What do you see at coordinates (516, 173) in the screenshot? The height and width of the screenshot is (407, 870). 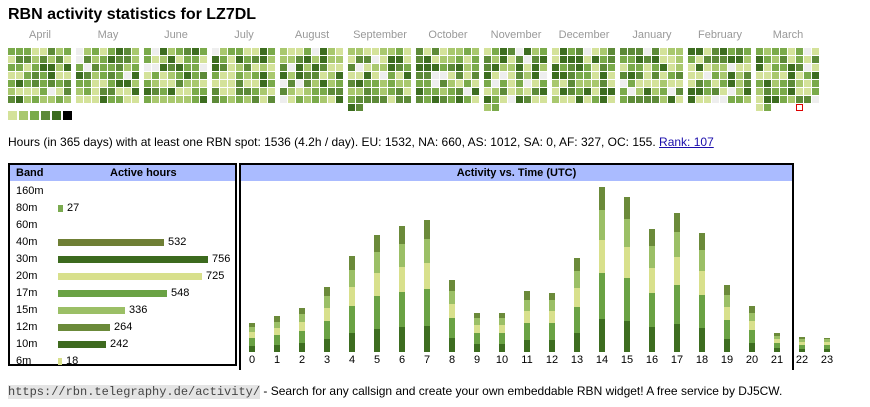 I see `activity-chart-title: Activity vs. Time (UTC)` at bounding box center [516, 173].